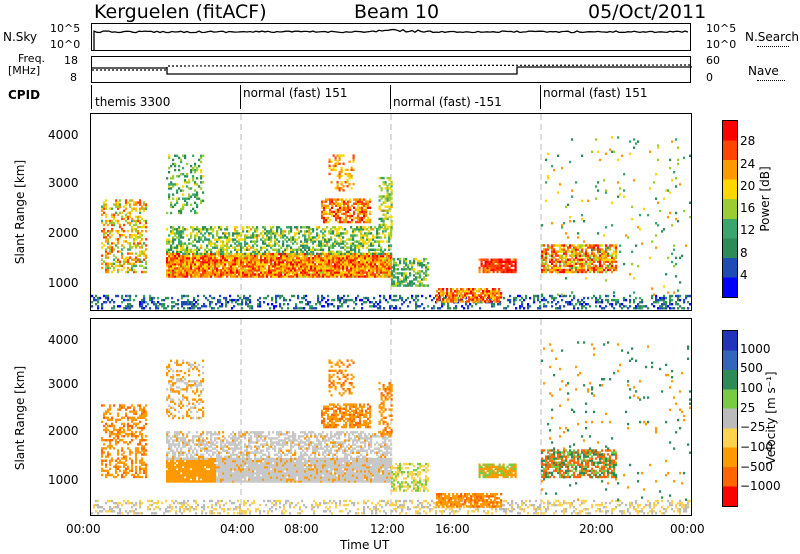 The image size is (800, 554). What do you see at coordinates (63, 283) in the screenshot?
I see `power-ytick: 1000` at bounding box center [63, 283].